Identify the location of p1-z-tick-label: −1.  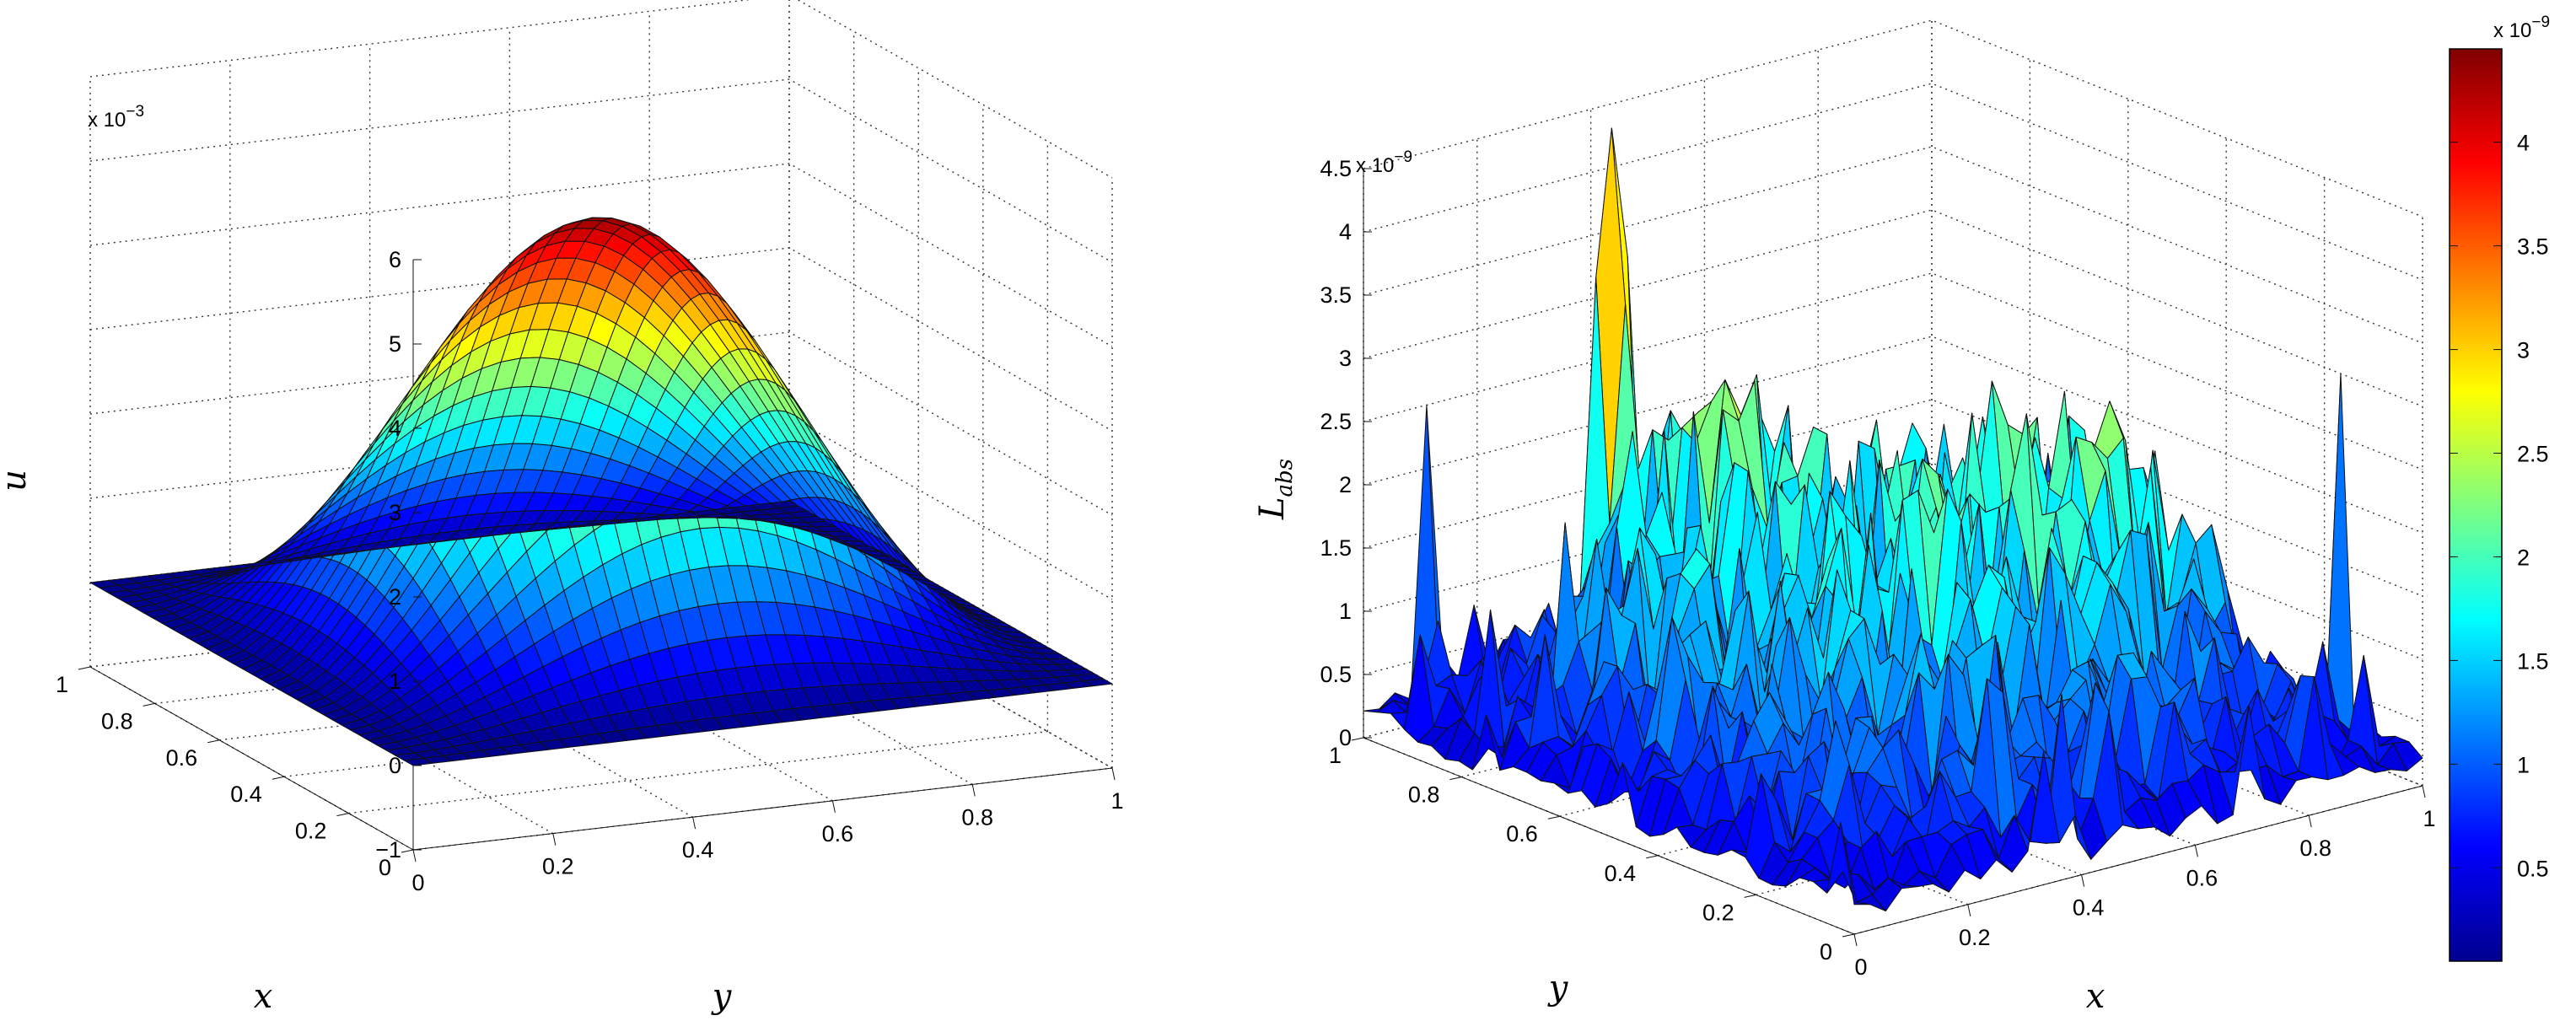
(388, 849).